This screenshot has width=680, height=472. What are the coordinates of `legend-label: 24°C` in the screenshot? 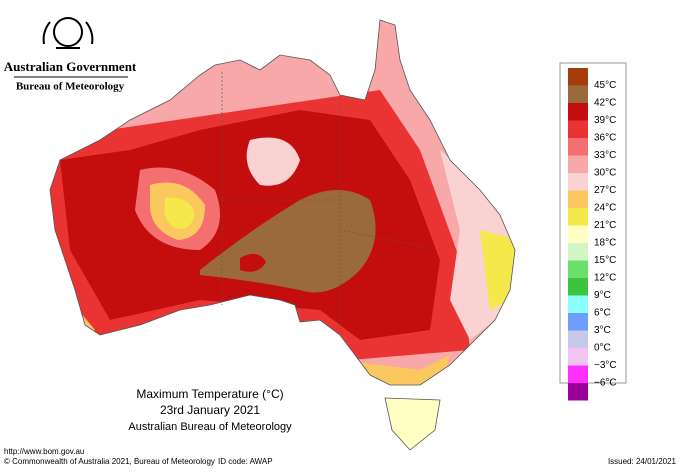 It's located at (605, 208).